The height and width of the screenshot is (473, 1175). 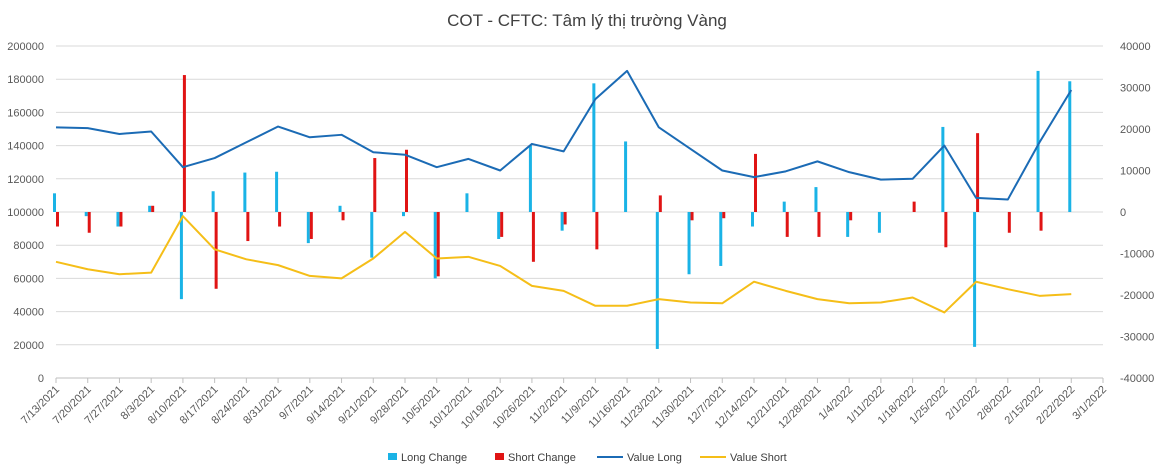 What do you see at coordinates (1137, 379) in the screenshot?
I see `right-tick-label: -40000` at bounding box center [1137, 379].